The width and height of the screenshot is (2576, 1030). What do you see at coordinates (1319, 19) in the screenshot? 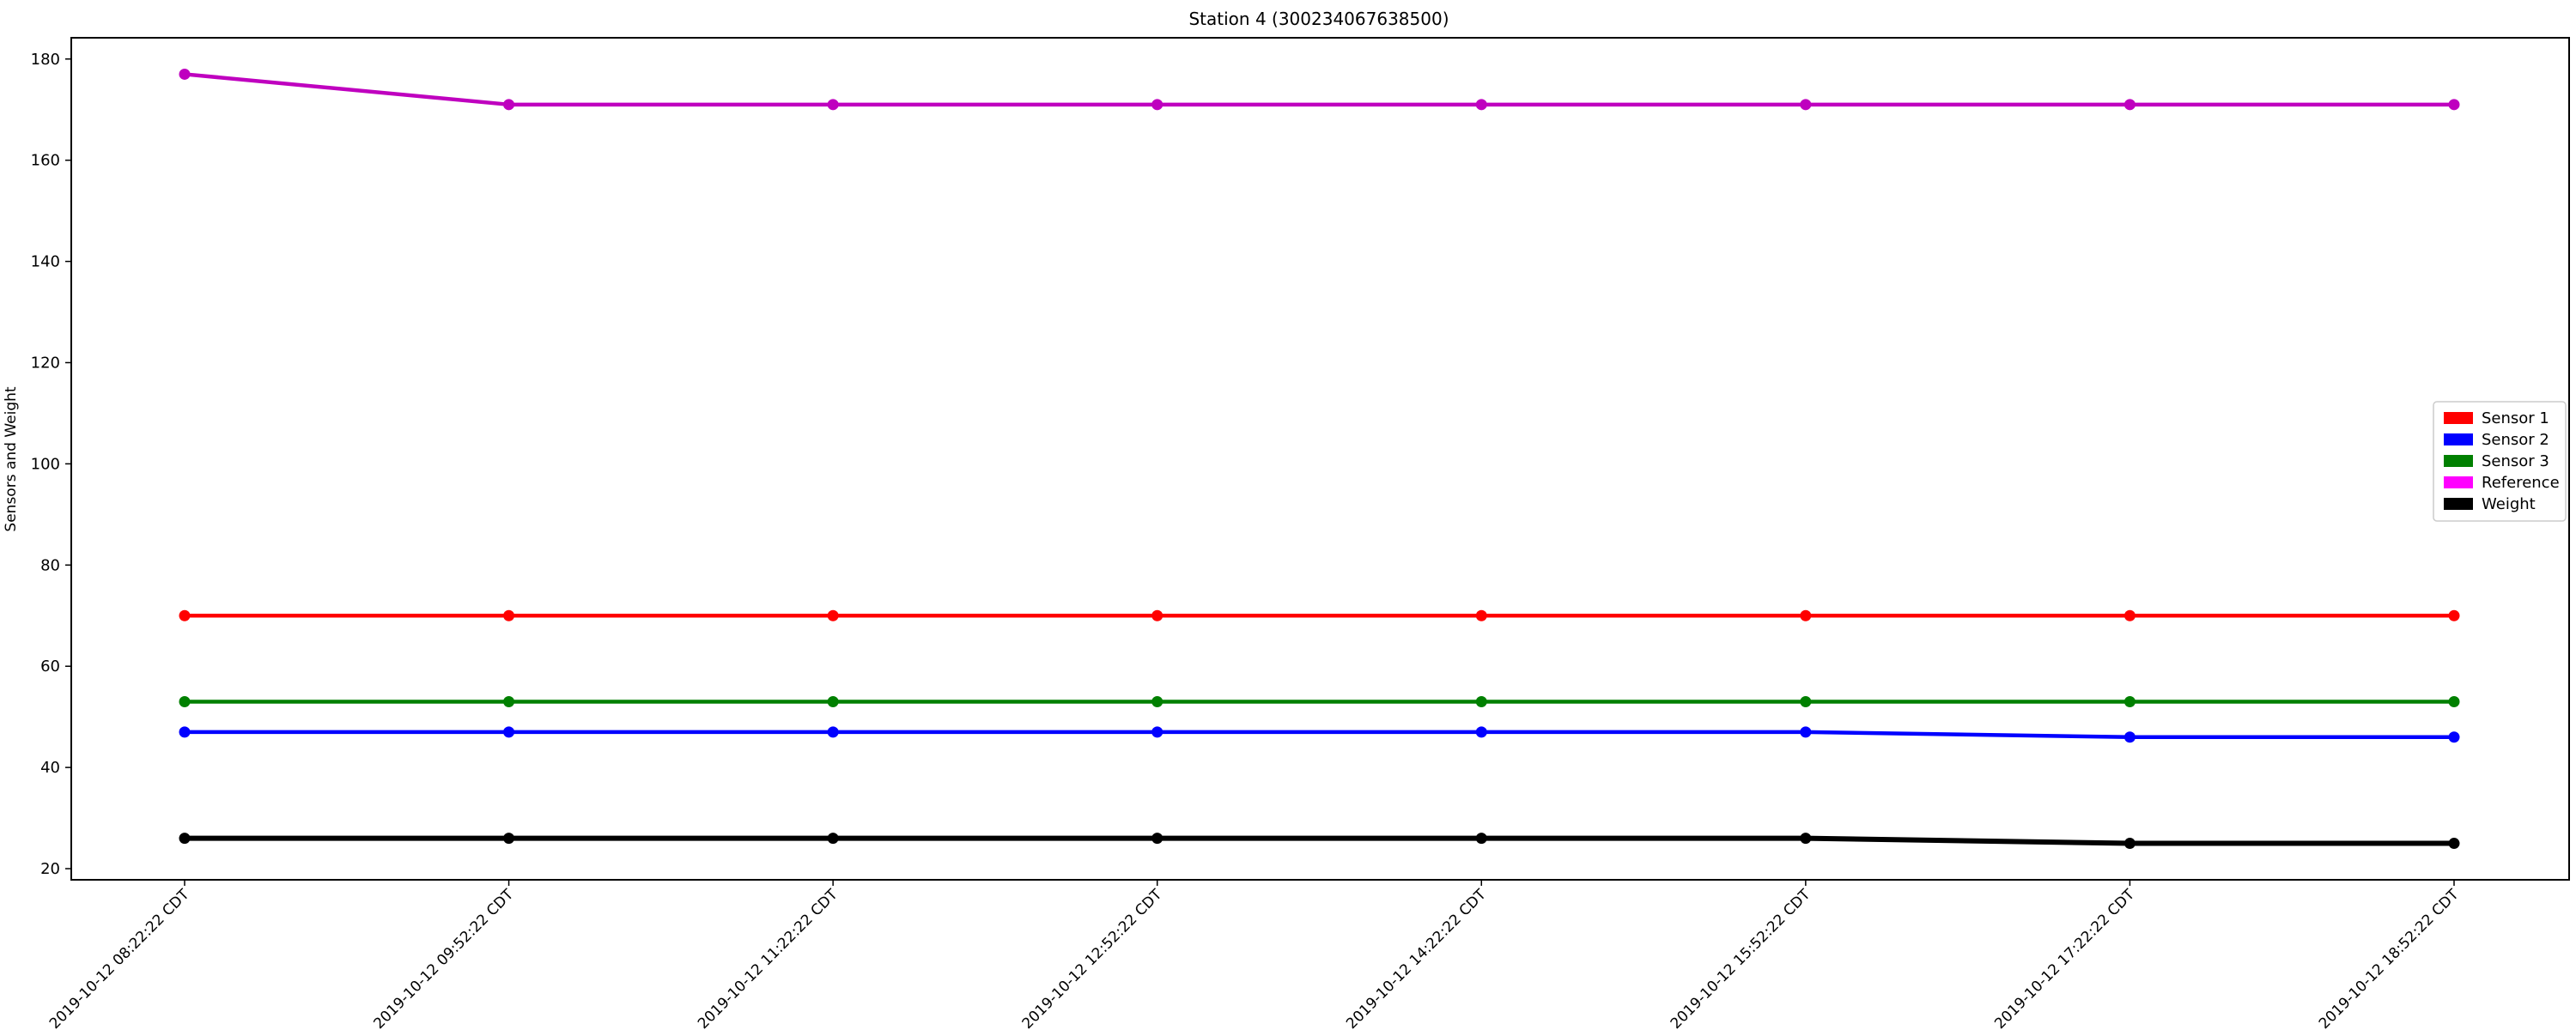
I see `chart-title: Station 4 (300234067638500)` at bounding box center [1319, 19].